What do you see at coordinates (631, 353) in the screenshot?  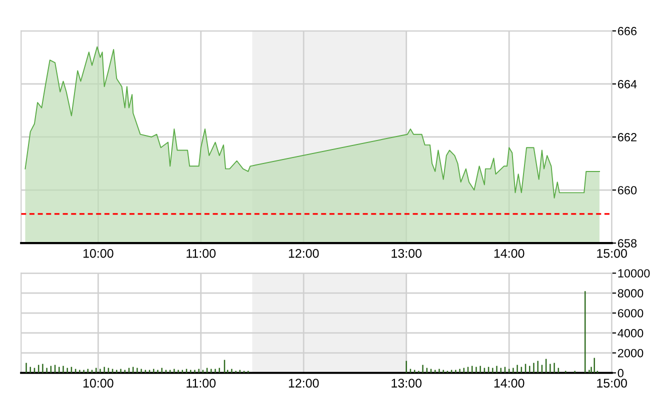 I see `y-tick-label: 2000` at bounding box center [631, 353].